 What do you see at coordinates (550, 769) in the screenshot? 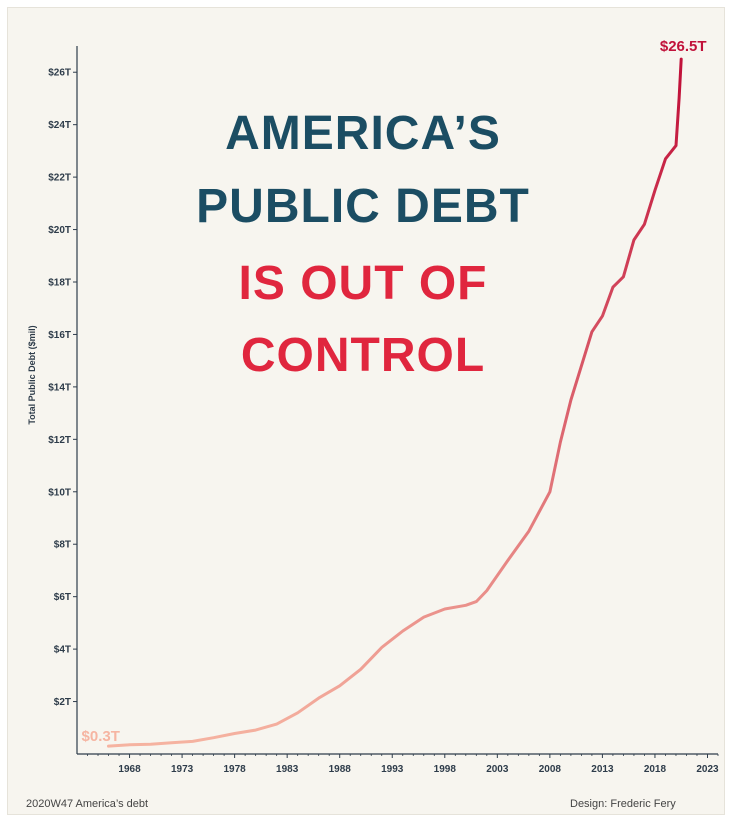
I see `x-tick-label: 2008` at bounding box center [550, 769].